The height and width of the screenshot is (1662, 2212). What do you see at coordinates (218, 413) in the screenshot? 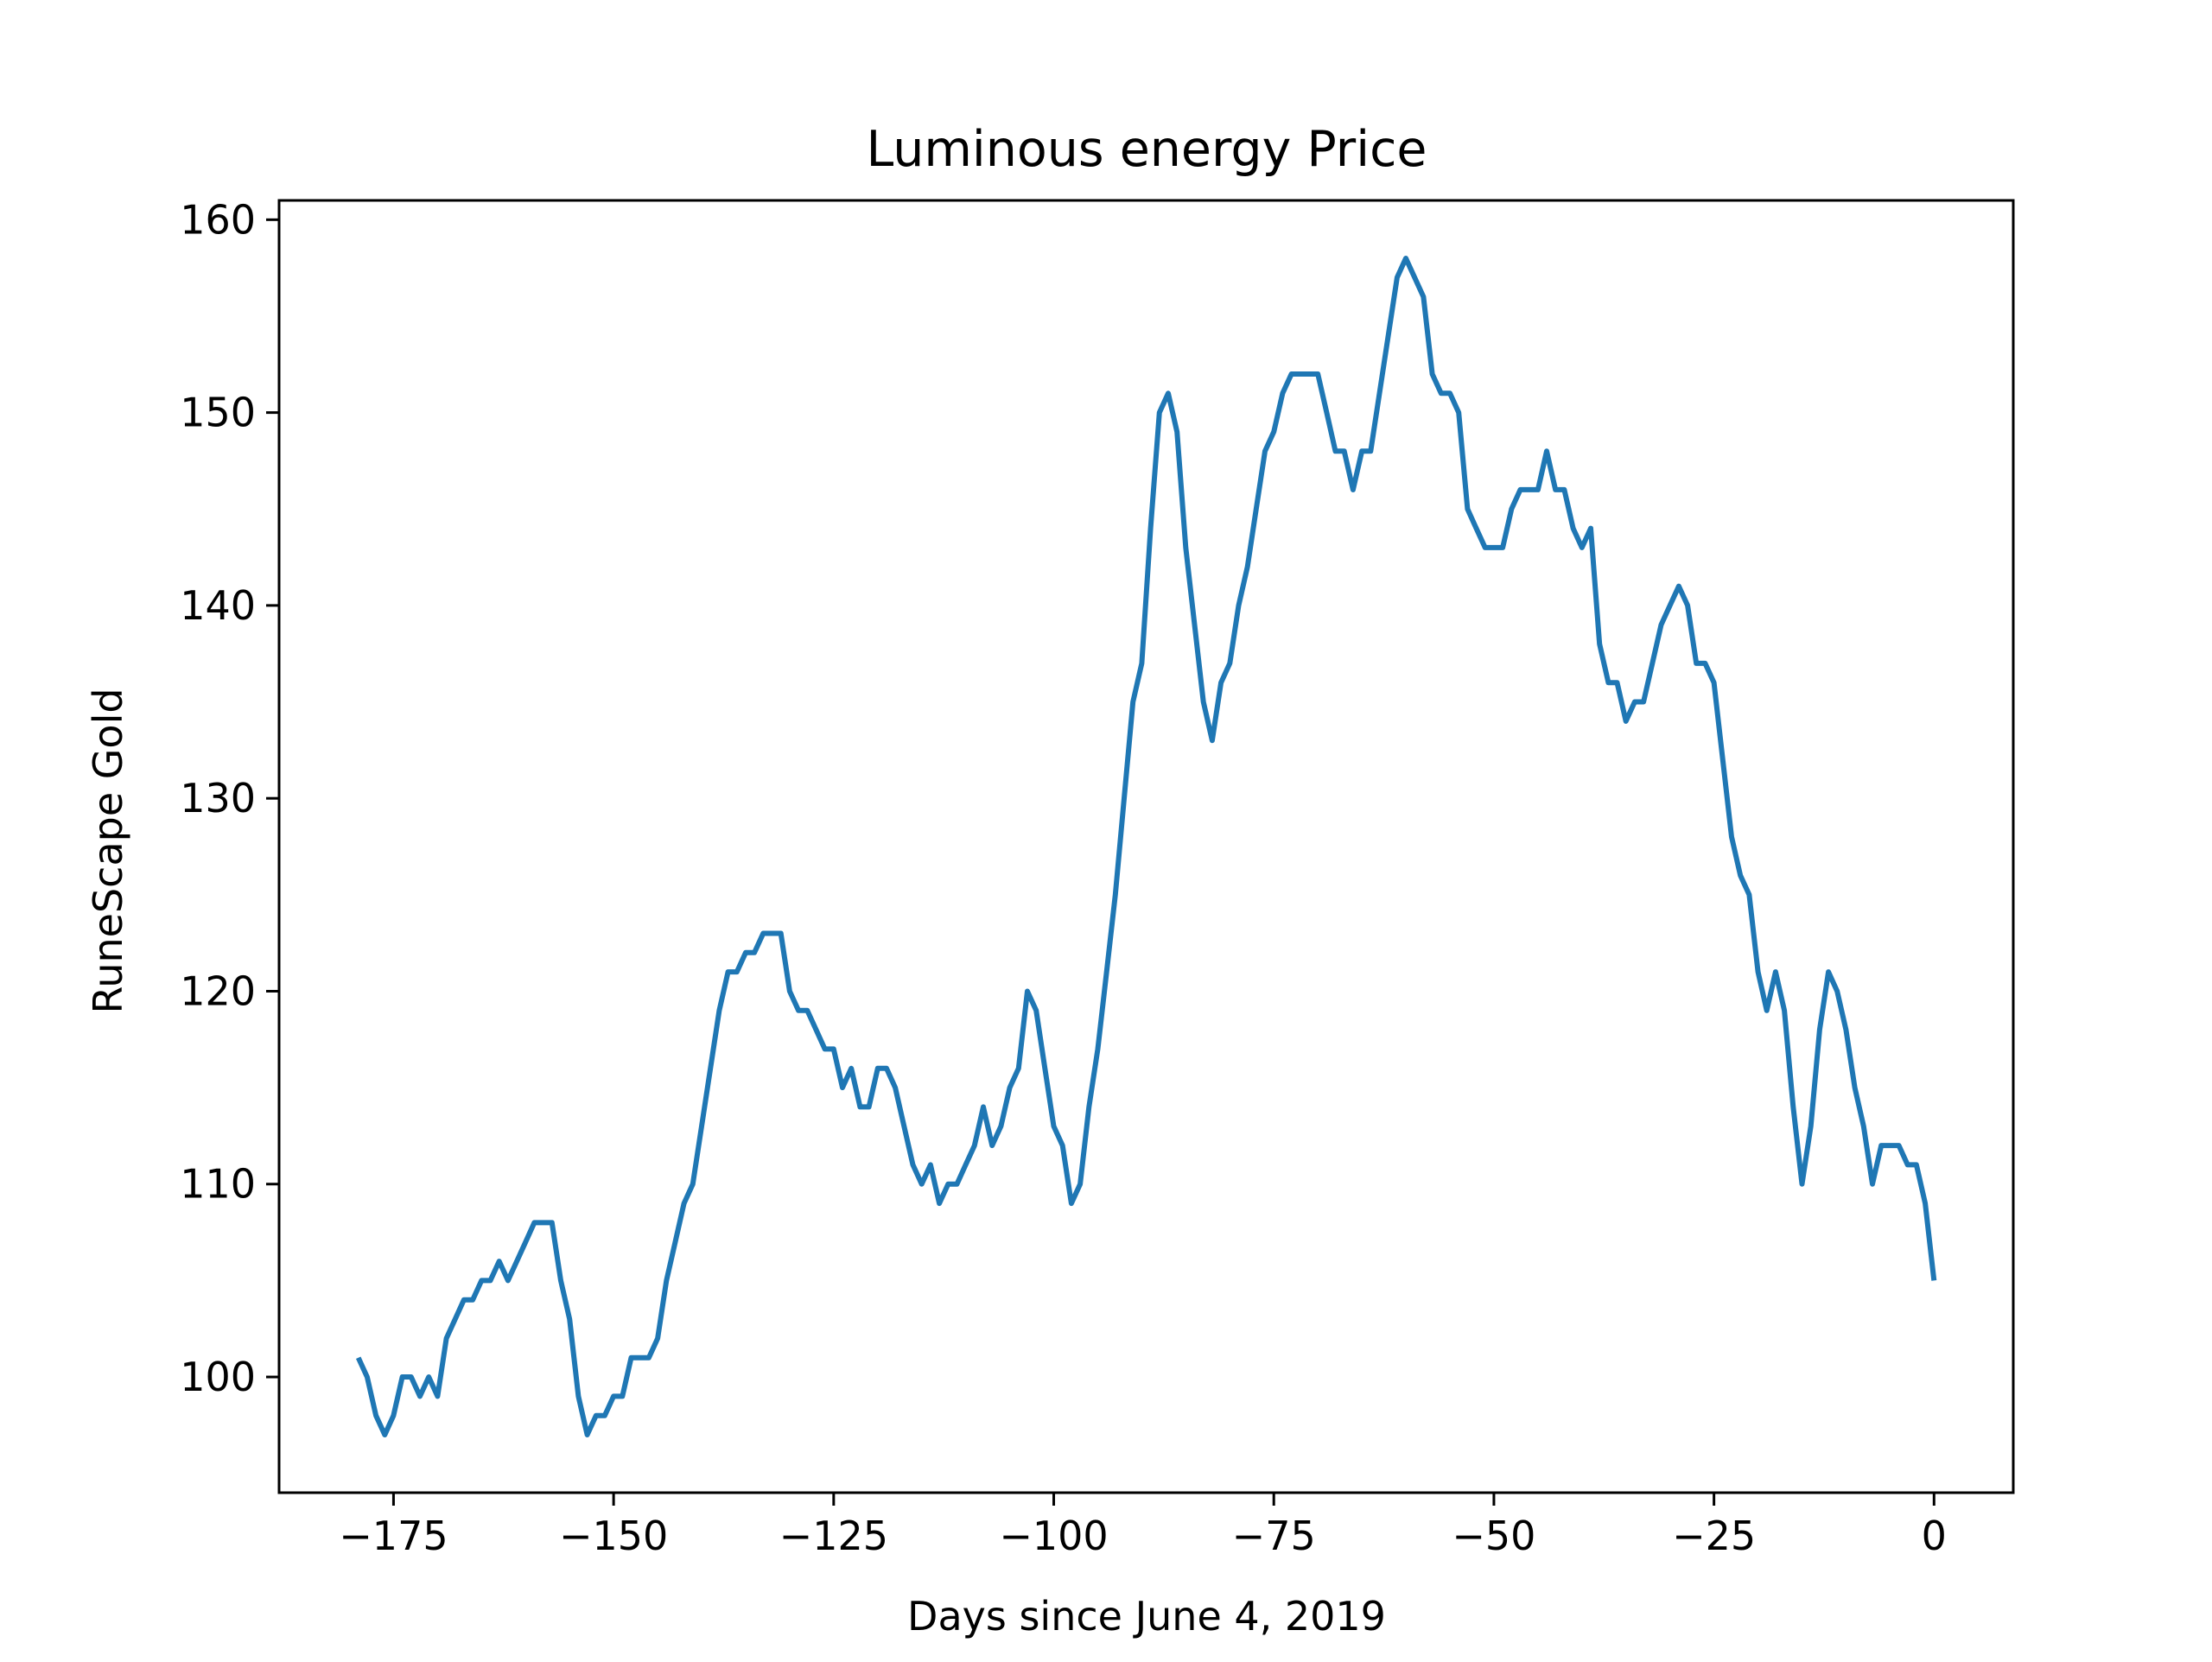
I see `y-tick-label: 150` at bounding box center [218, 413].